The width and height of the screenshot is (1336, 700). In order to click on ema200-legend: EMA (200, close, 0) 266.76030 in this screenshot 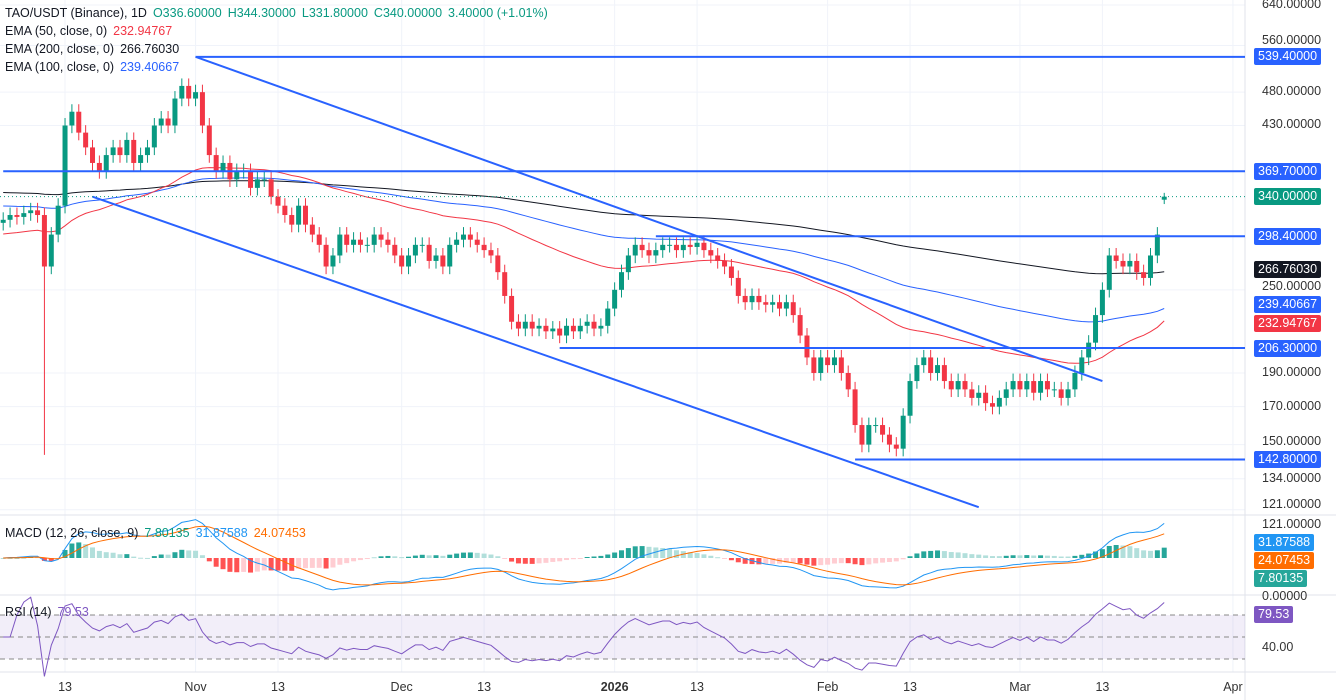, I will do `click(95, 49)`.